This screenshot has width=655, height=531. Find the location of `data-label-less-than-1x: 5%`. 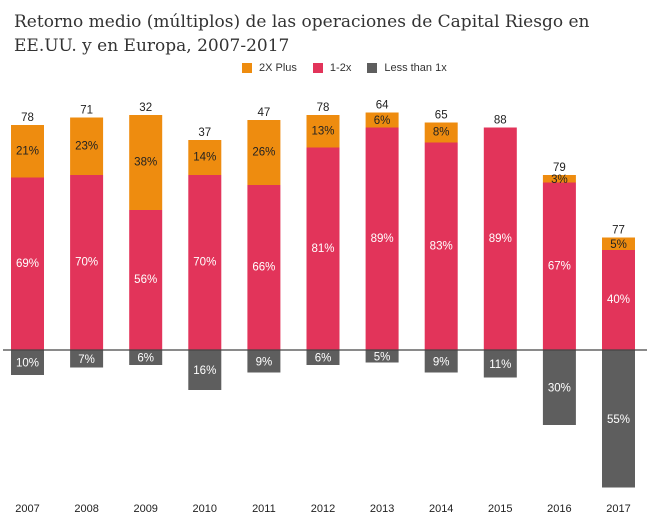

data-label-less-than-1x: 5% is located at coordinates (382, 357).